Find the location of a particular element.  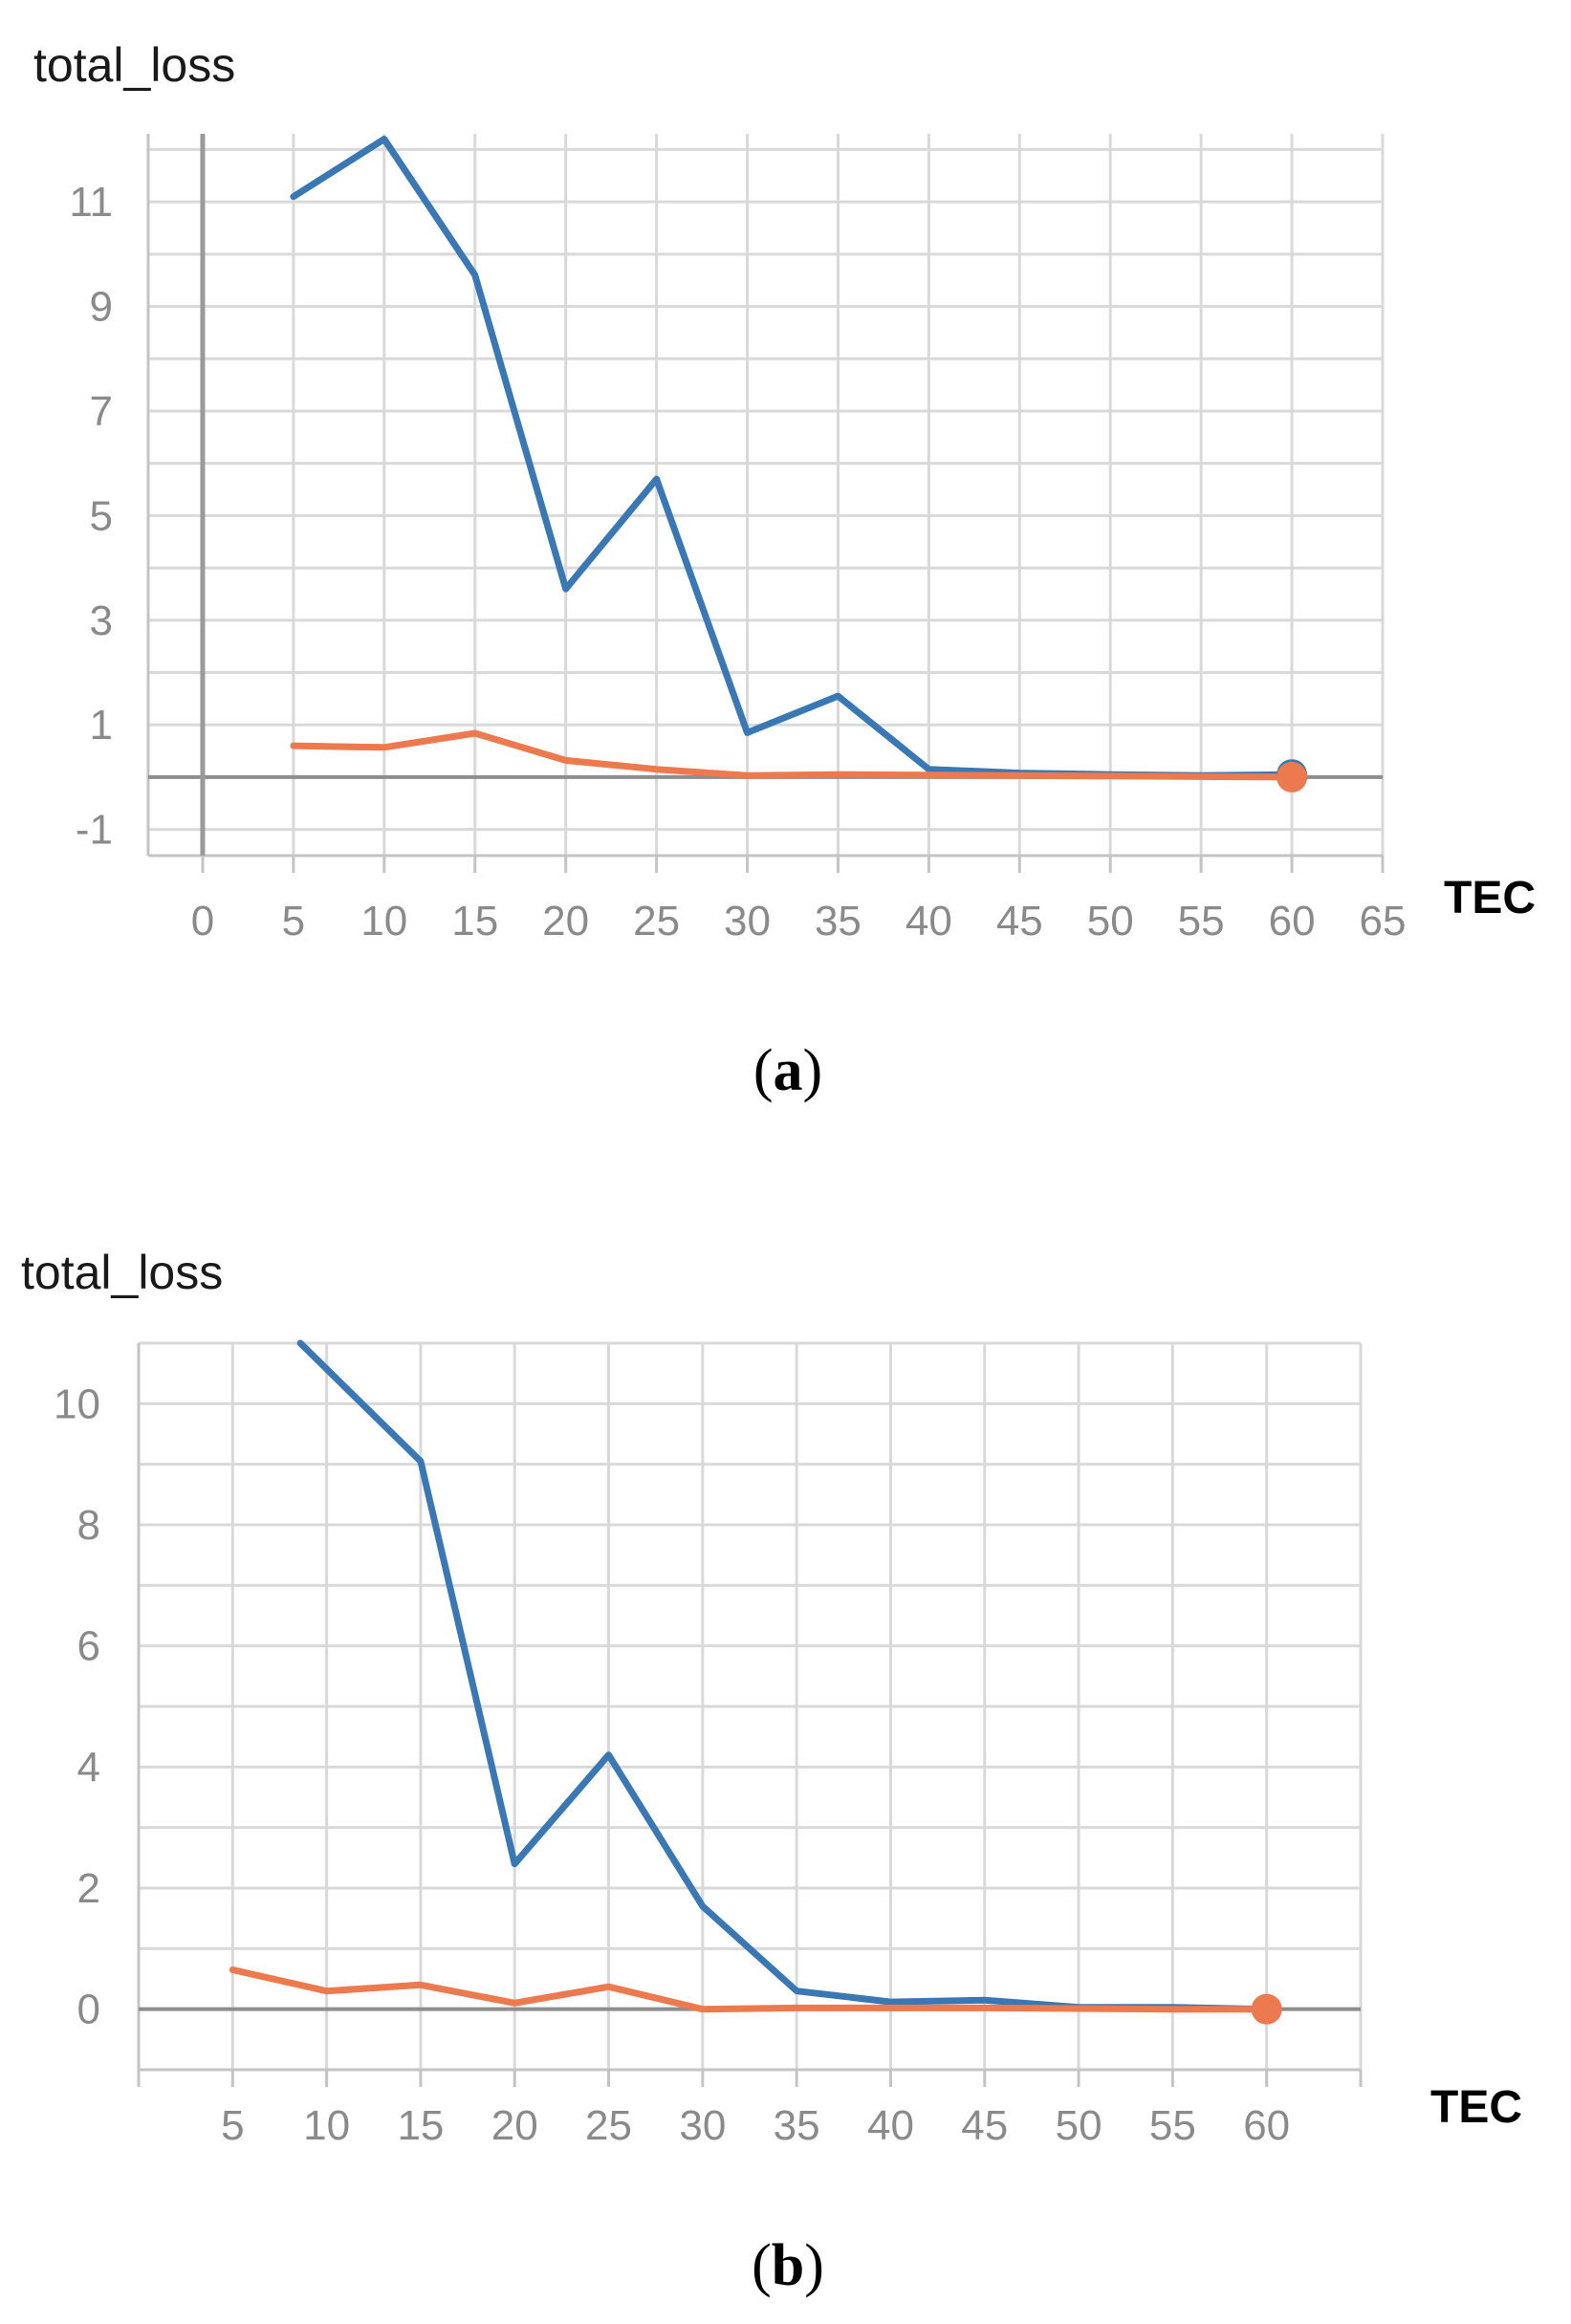

chart-a-xtick-label: 20 is located at coordinates (565, 921).